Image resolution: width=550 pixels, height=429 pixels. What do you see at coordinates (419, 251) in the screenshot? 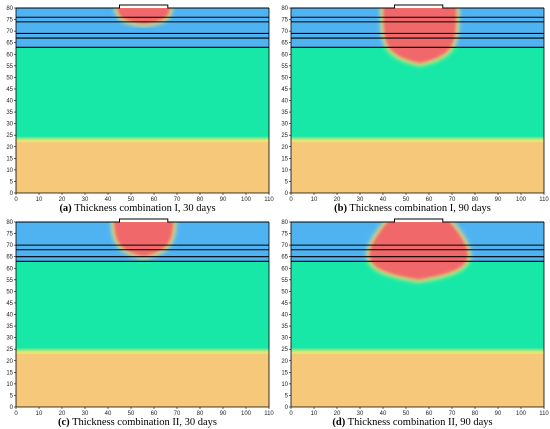
I see `plume-core` at bounding box center [419, 251].